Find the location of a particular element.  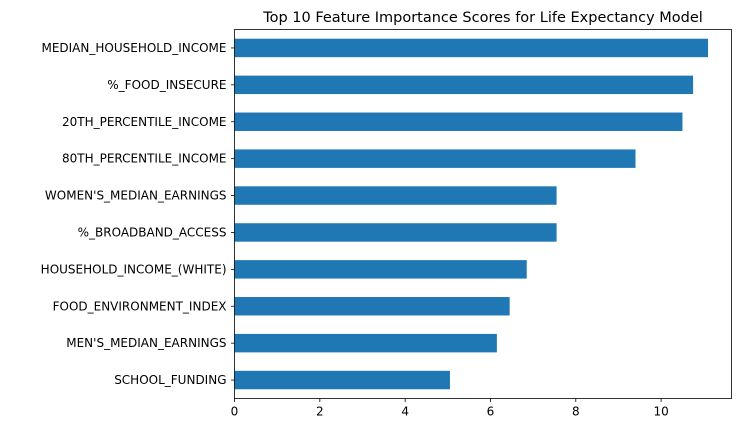

x-tick-label: 8 is located at coordinates (576, 412).